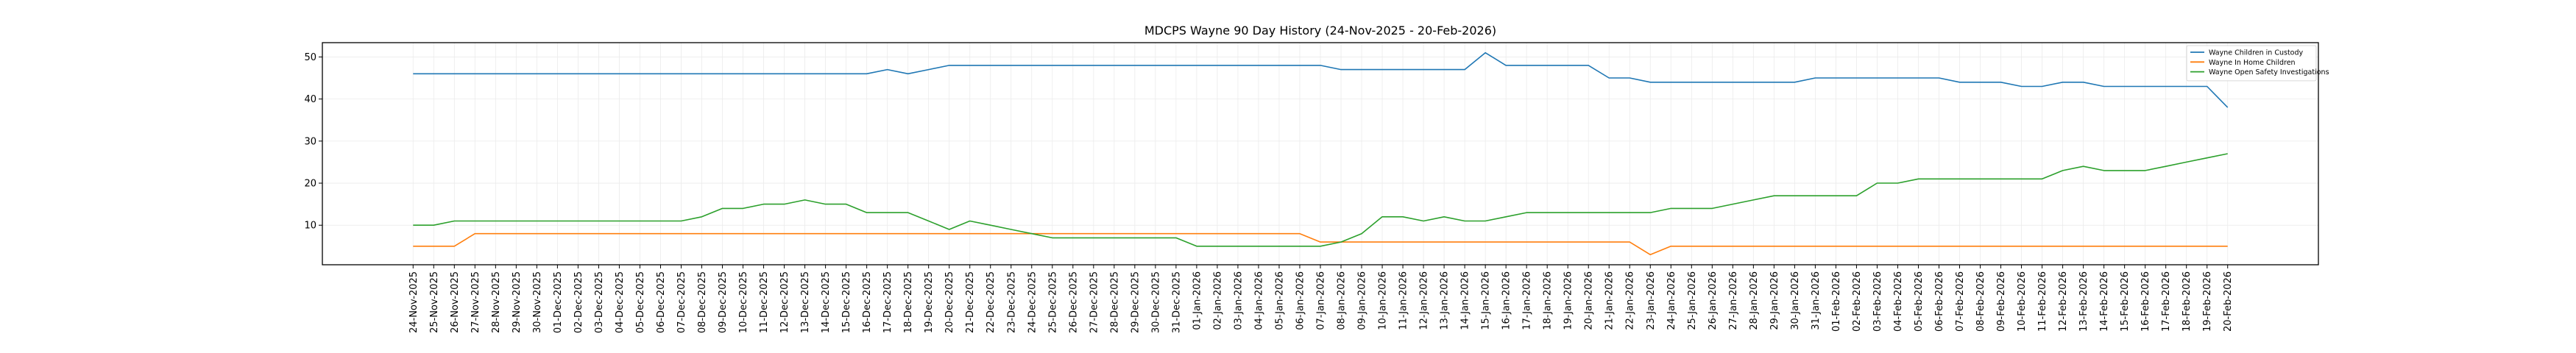 Image resolution: width=2576 pixels, height=353 pixels. I want to click on x-tick-label: 15-Dec-2025, so click(847, 302).